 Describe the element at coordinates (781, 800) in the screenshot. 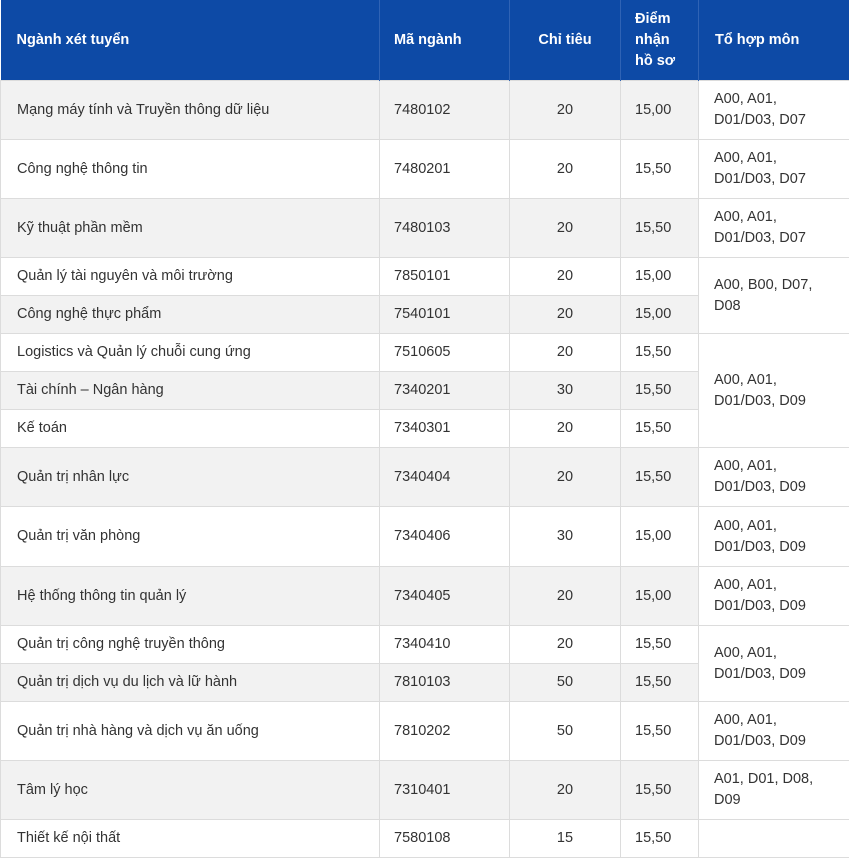

I see `combo-line: D09` at that location.